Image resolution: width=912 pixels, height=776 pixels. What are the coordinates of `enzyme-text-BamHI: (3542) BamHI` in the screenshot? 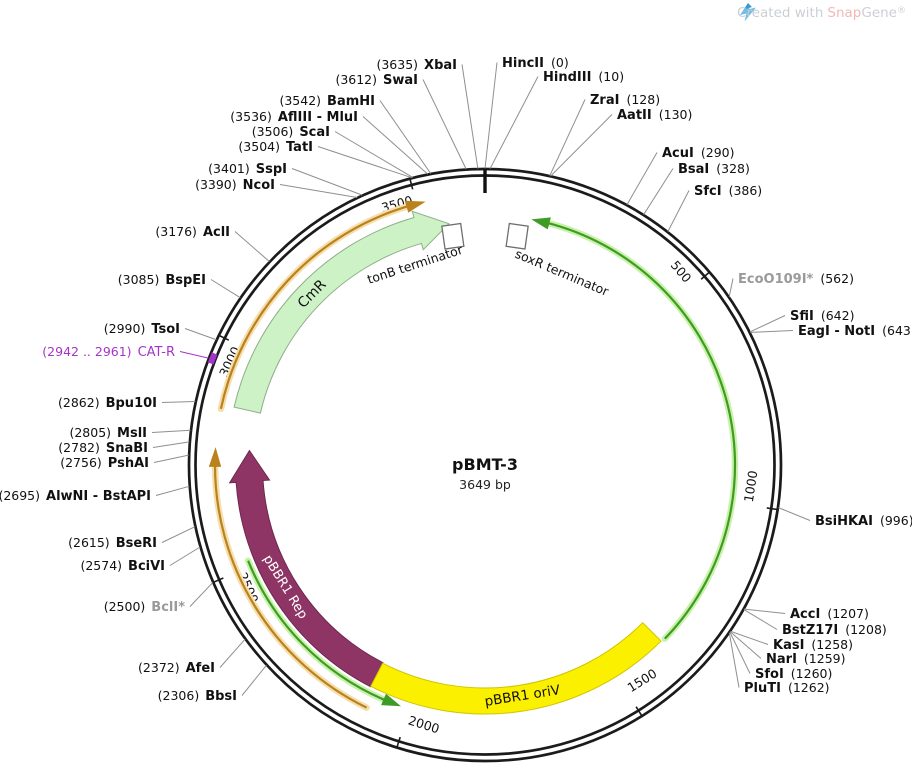 It's located at (327, 101).